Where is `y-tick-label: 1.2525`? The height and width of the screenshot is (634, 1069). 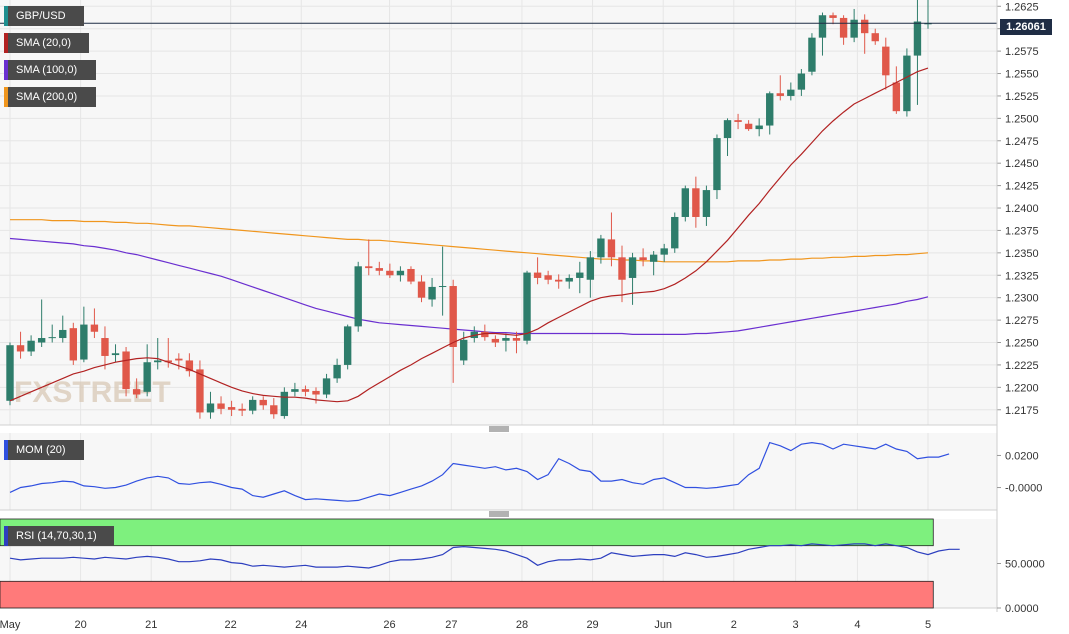
y-tick-label: 1.2525 is located at coordinates (1022, 97).